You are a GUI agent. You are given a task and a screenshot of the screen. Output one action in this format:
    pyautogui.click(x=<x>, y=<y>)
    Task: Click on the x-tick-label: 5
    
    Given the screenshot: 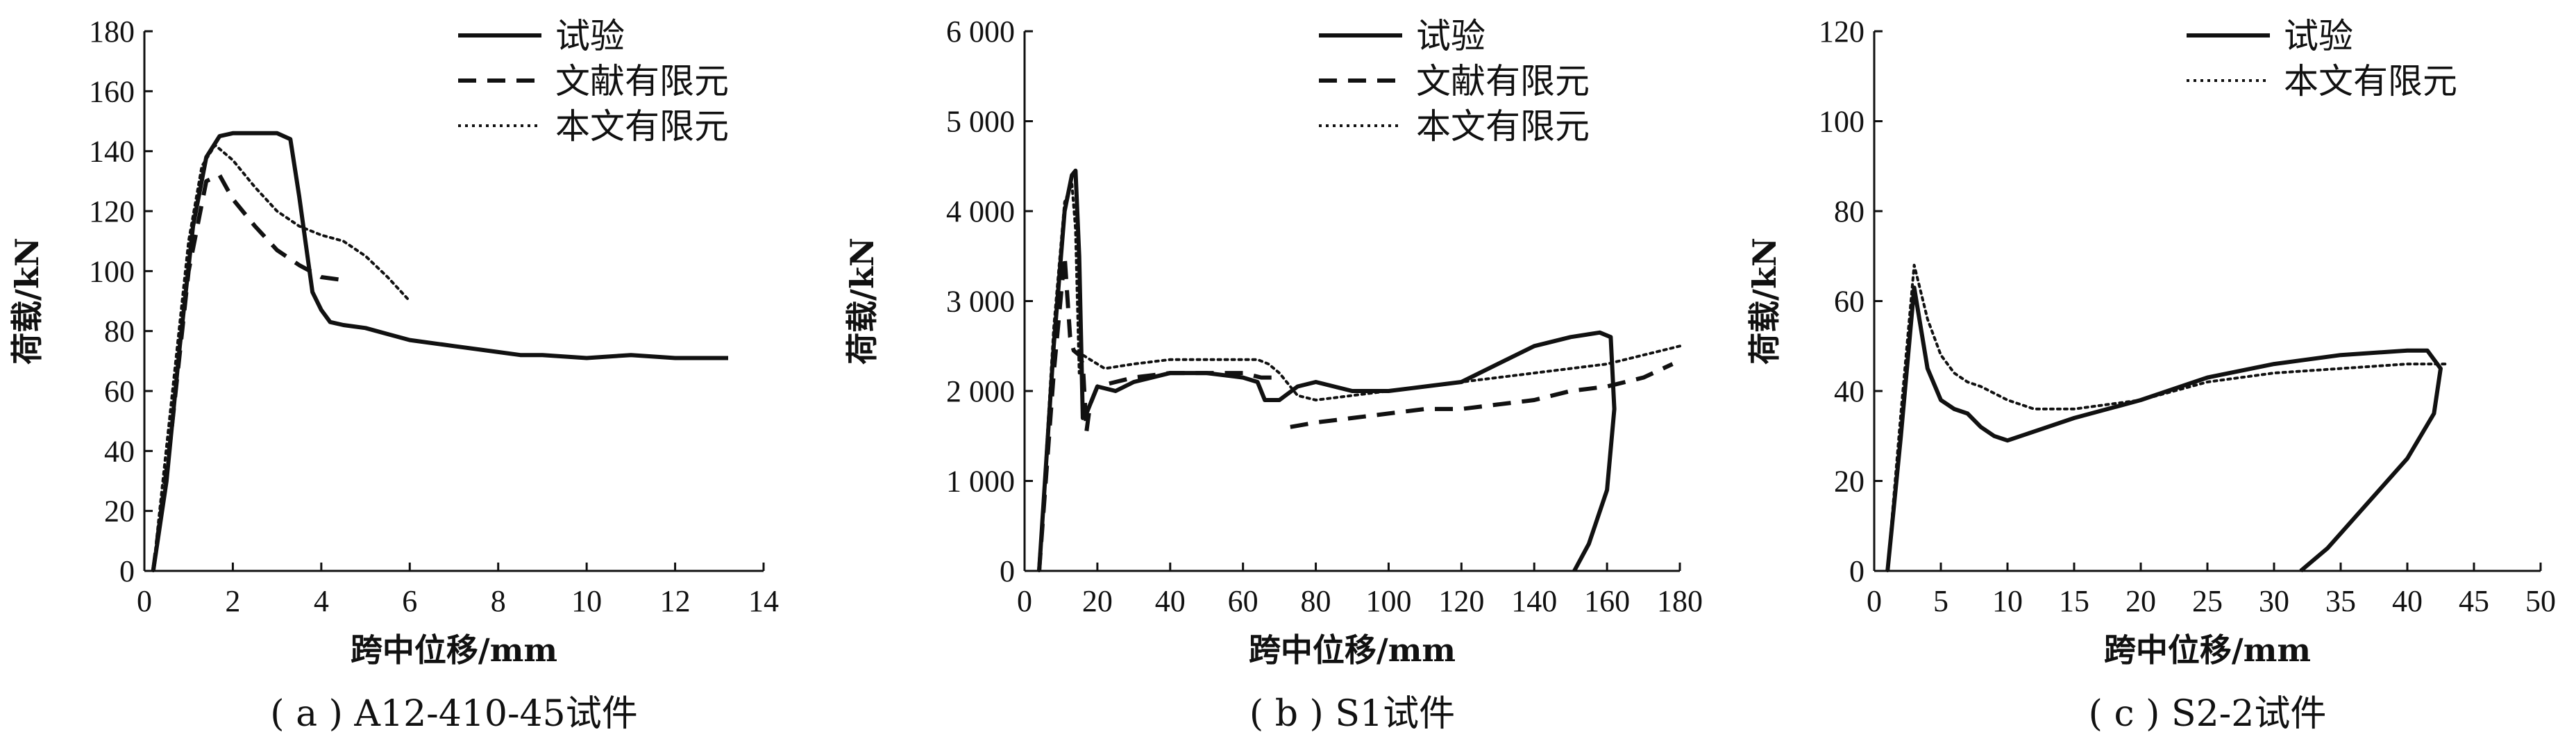 What is the action you would take?
    pyautogui.click(x=1940, y=601)
    